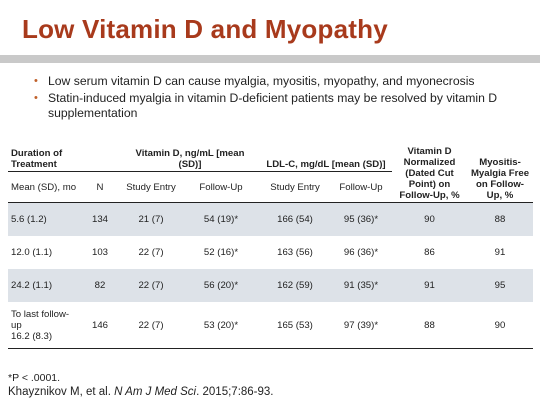 The height and width of the screenshot is (405, 540). Describe the element at coordinates (500, 285) in the screenshot. I see `cell-myositis: 95` at that location.